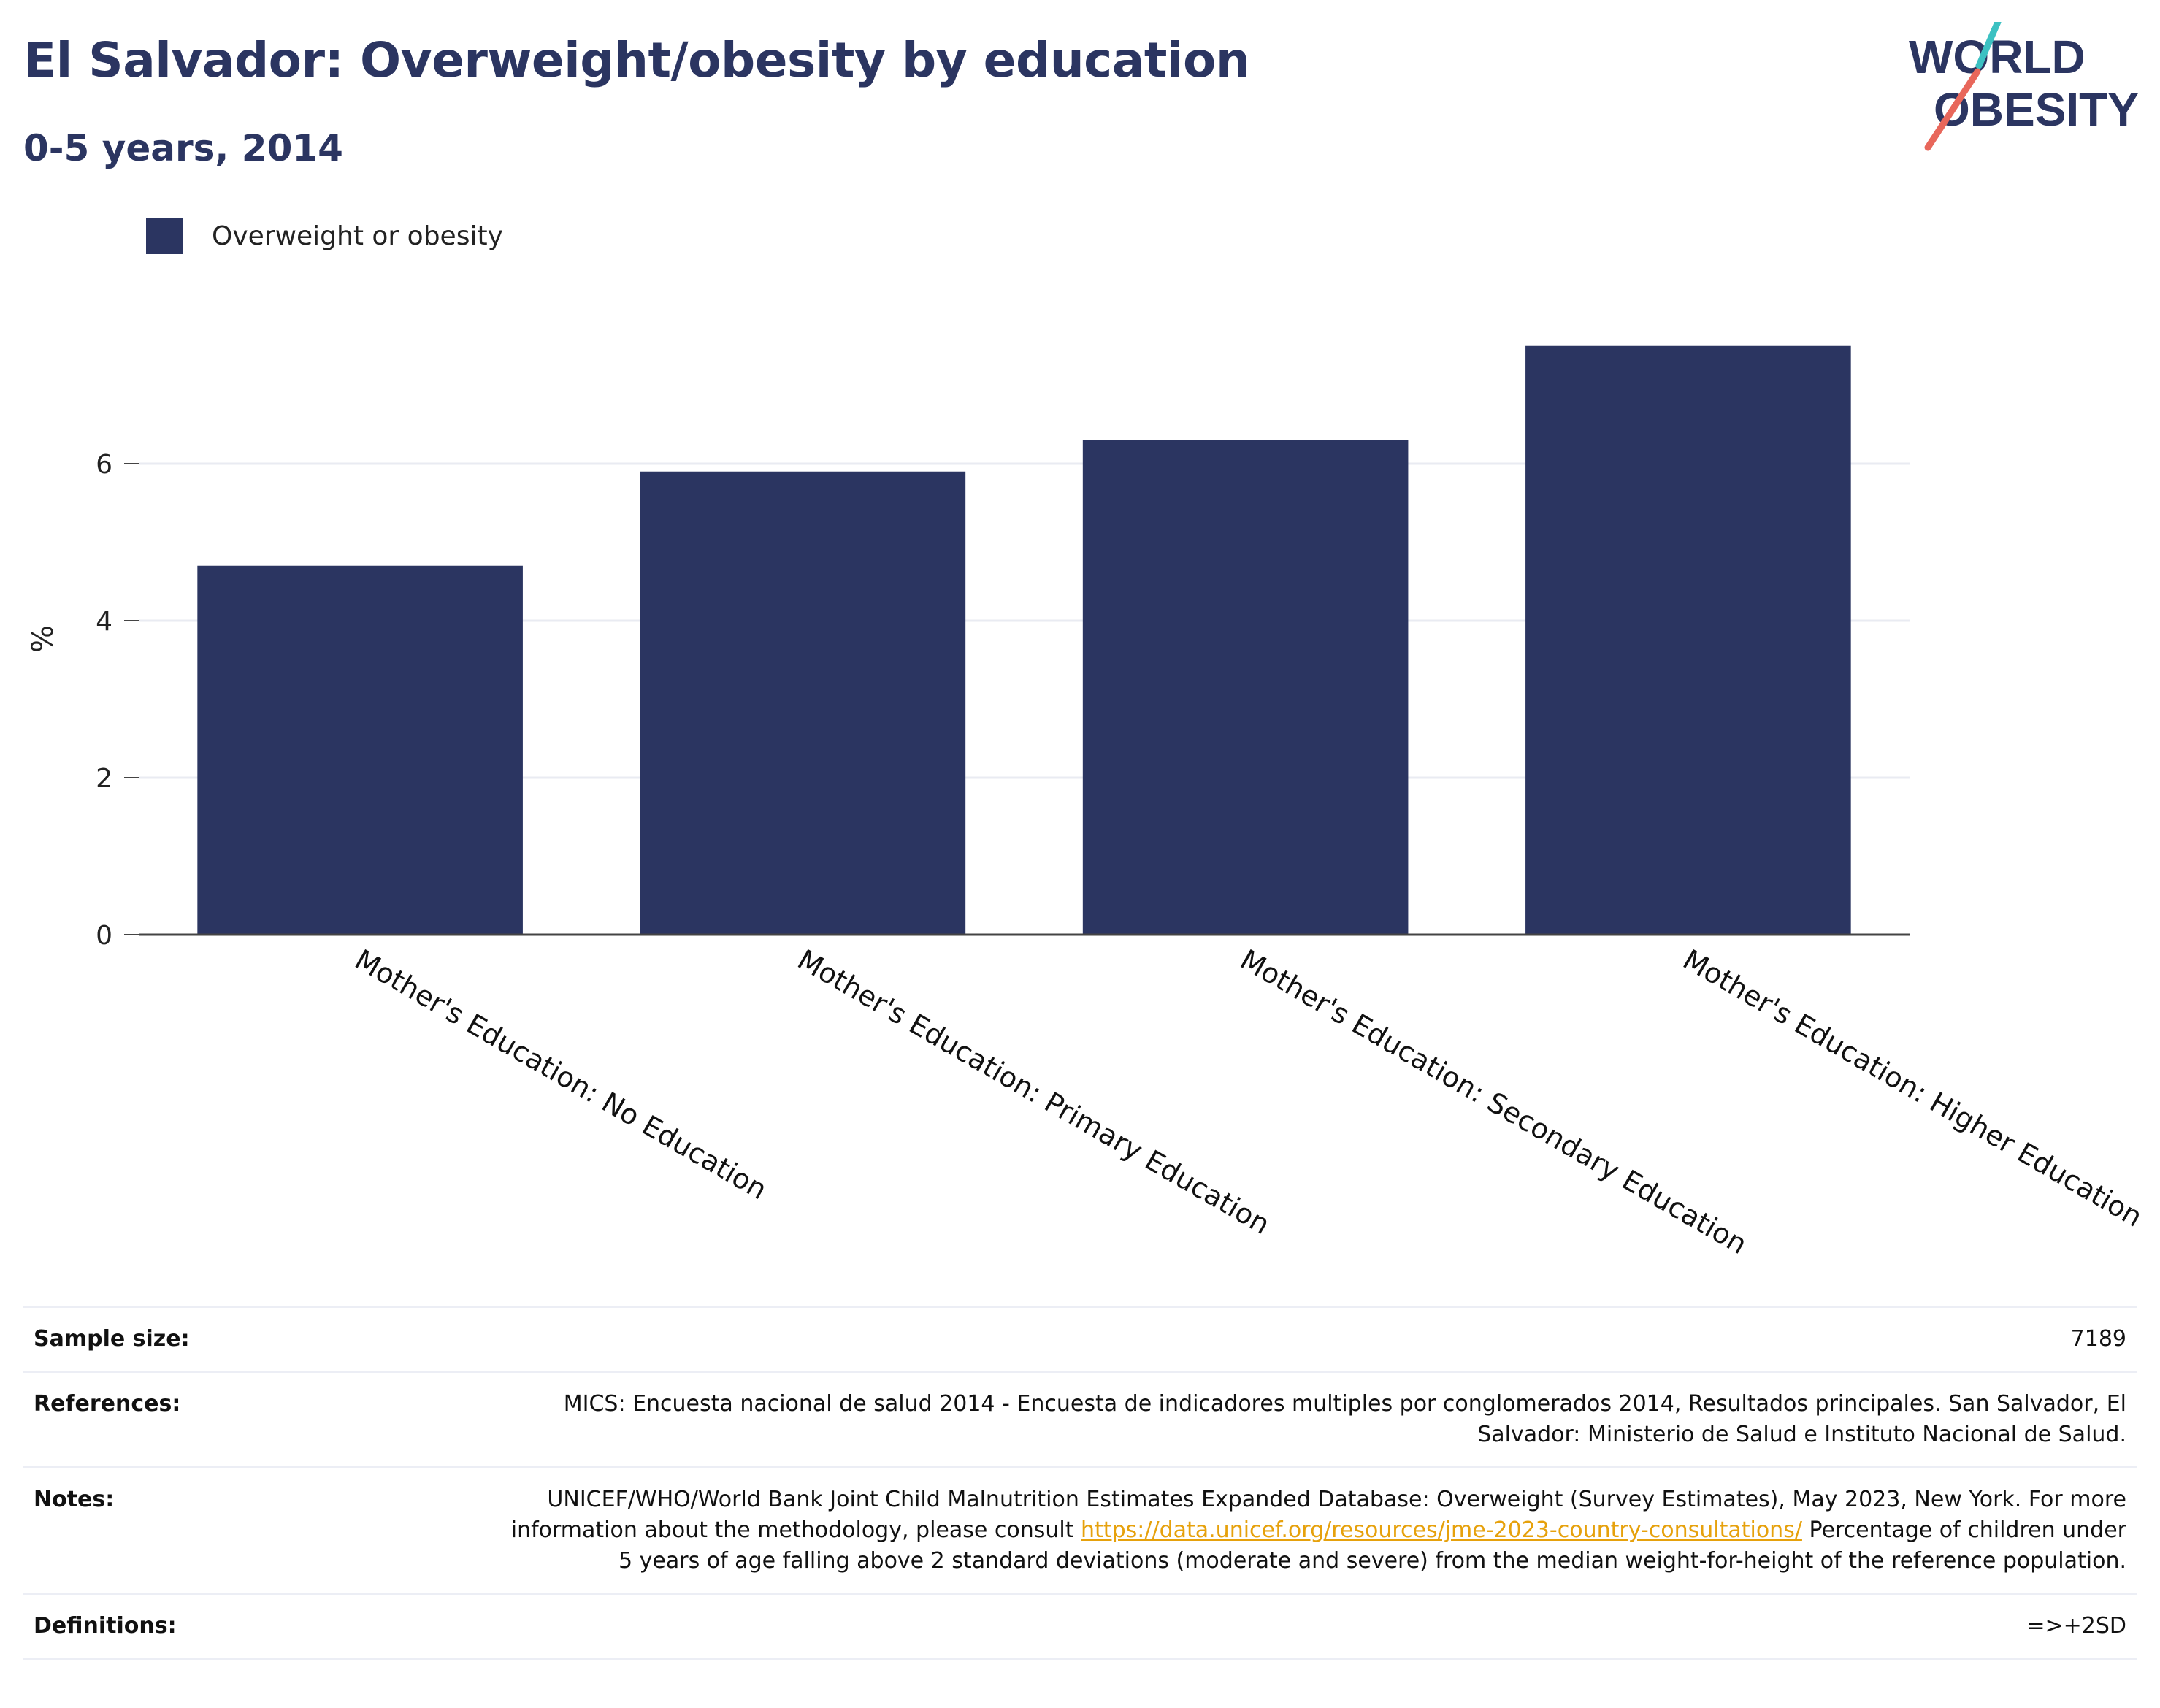 The image size is (2160, 1708). I want to click on x-tick-label: Mother's Education: Secondary Education, so click(1494, 1102).